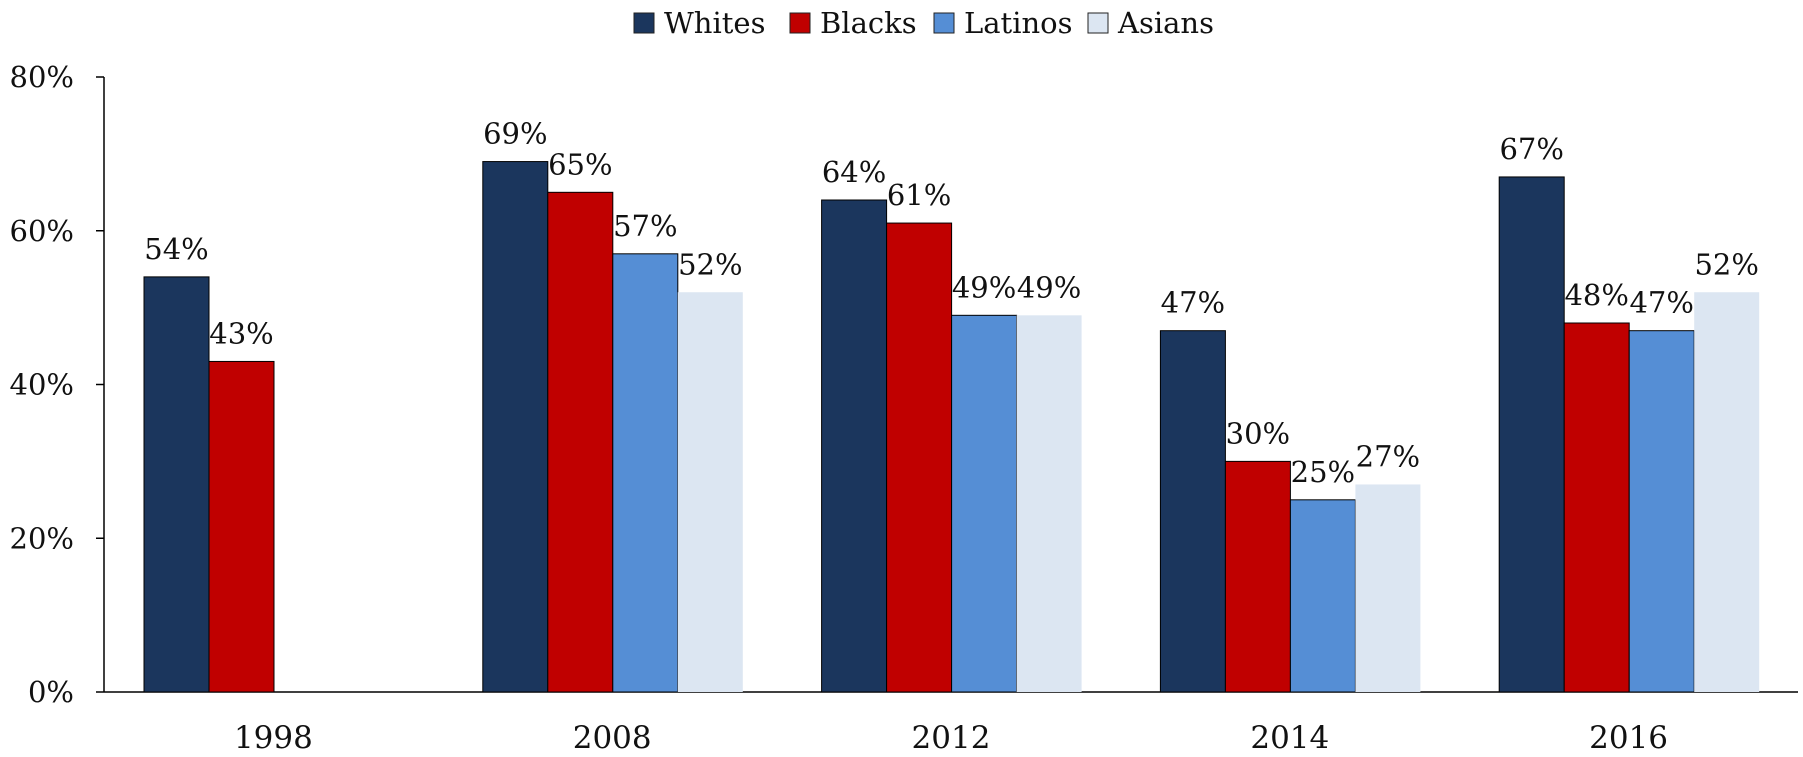  Describe the element at coordinates (1323, 472) in the screenshot. I see `data-label-latinos-2014: 25%` at that location.